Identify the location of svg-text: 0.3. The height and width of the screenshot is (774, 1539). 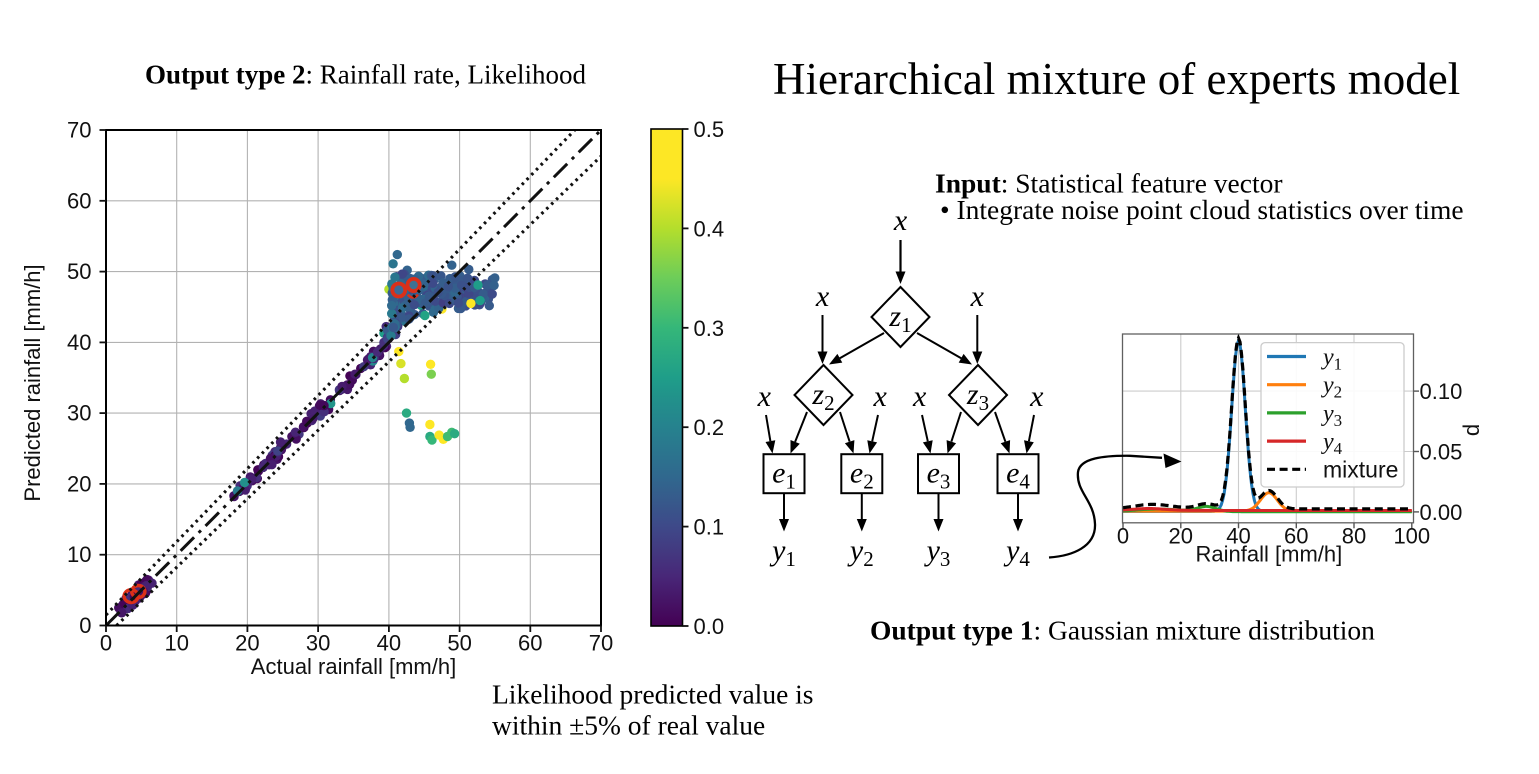
(709, 328).